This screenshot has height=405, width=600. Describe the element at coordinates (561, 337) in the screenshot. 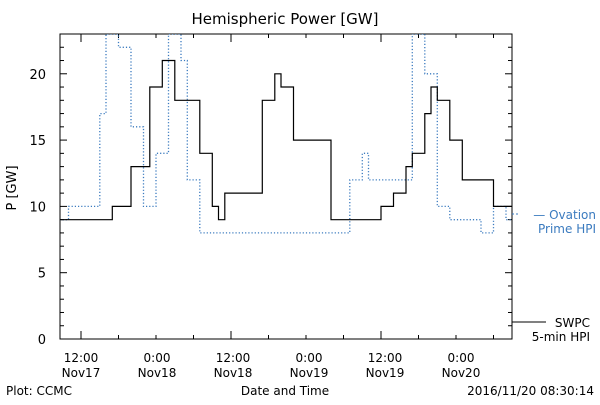

I see `legend-swpc-label-2: 5-min HPI` at that location.